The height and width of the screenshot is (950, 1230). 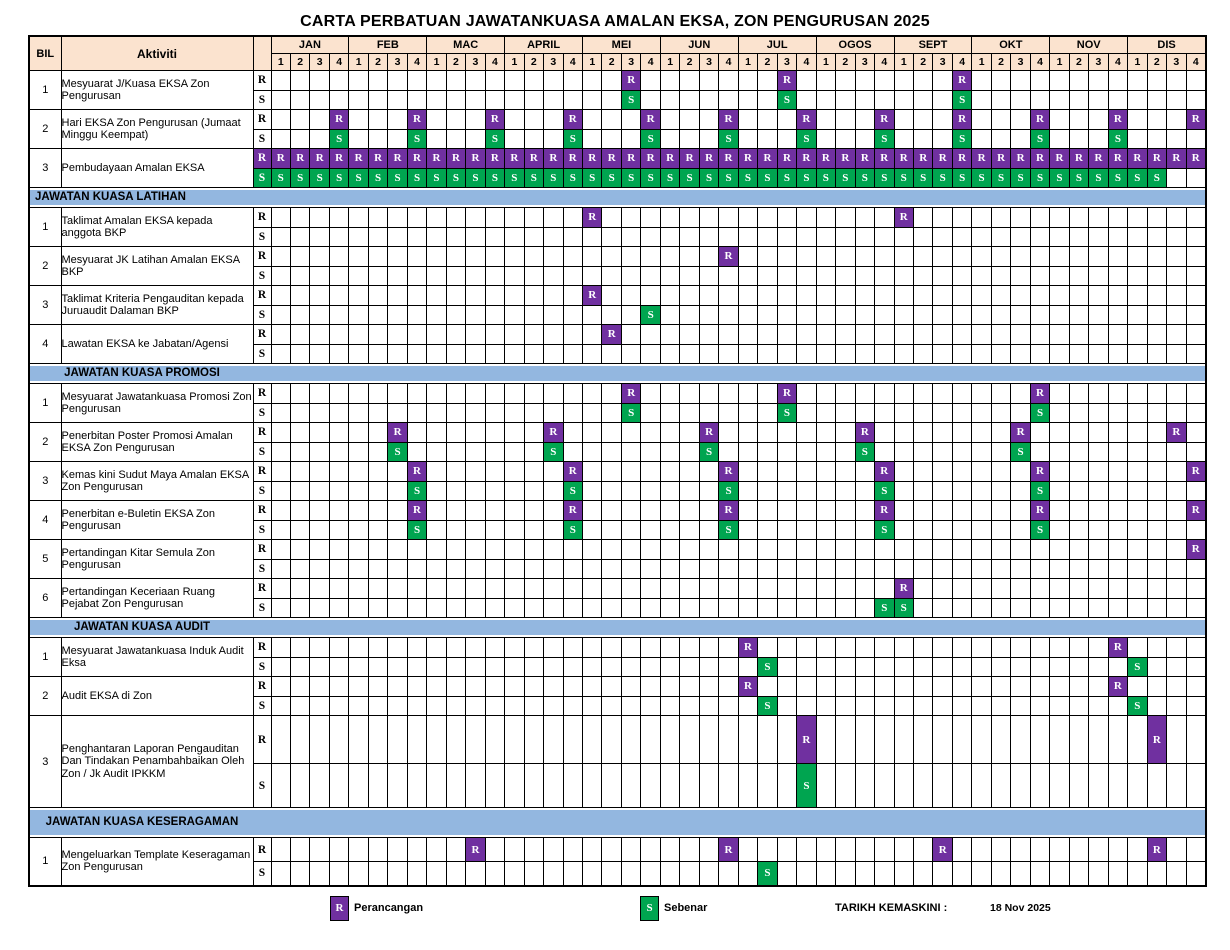 What do you see at coordinates (262, 177) in the screenshot?
I see `rs-row-label: S` at bounding box center [262, 177].